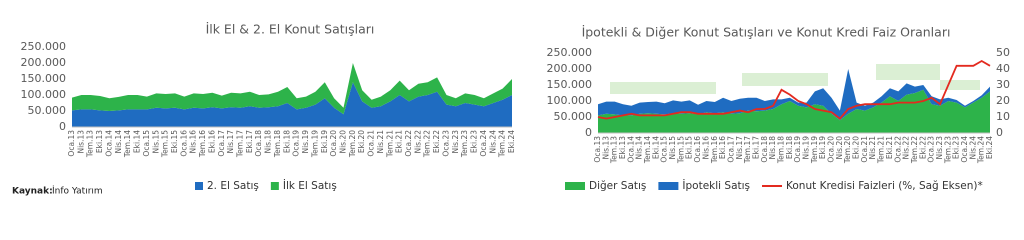 The height and width of the screenshot is (240, 1024). What do you see at coordinates (947, 150) in the screenshot?
I see `x-tick-label: Tem.23` at bounding box center [947, 150].